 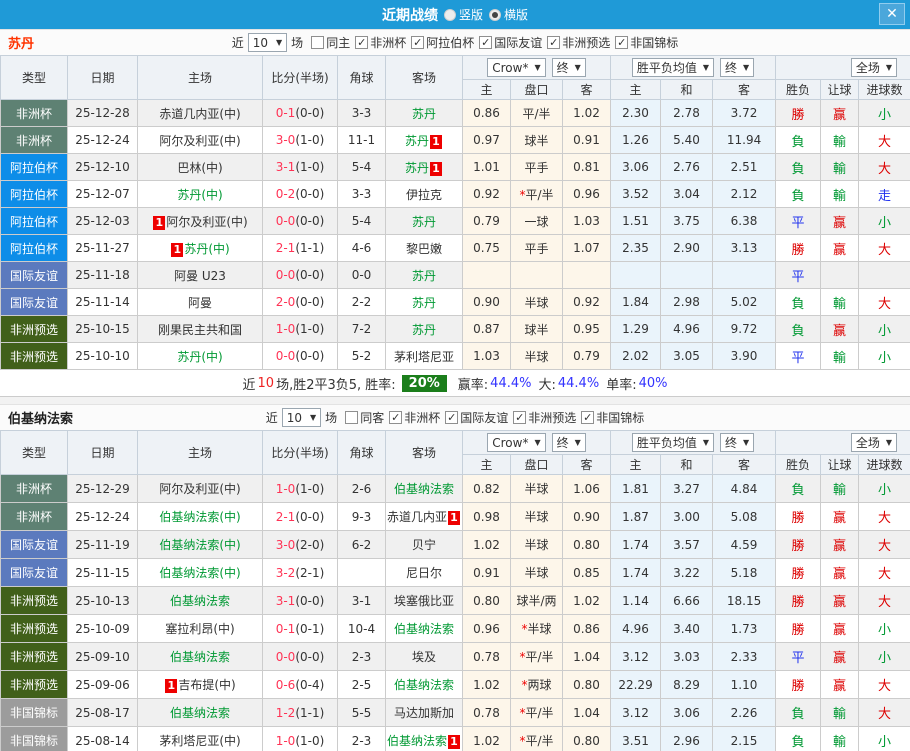 I want to click on close-icon: ✕, so click(x=892, y=14).